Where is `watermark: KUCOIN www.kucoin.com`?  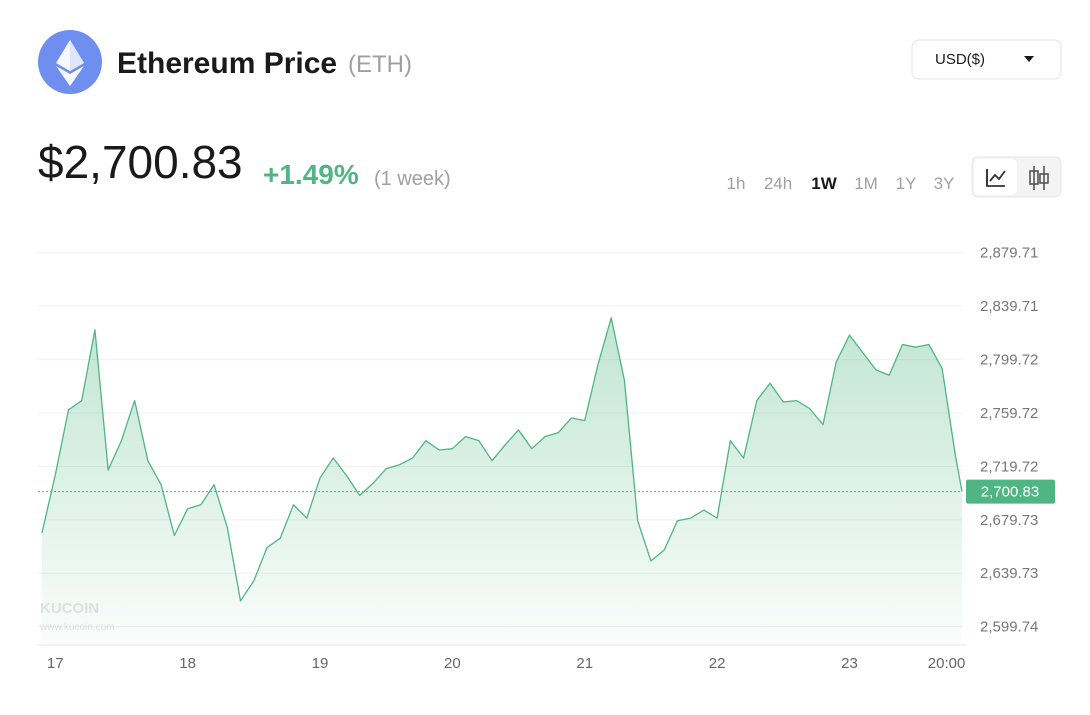 watermark: KUCOIN www.kucoin.com is located at coordinates (76, 616).